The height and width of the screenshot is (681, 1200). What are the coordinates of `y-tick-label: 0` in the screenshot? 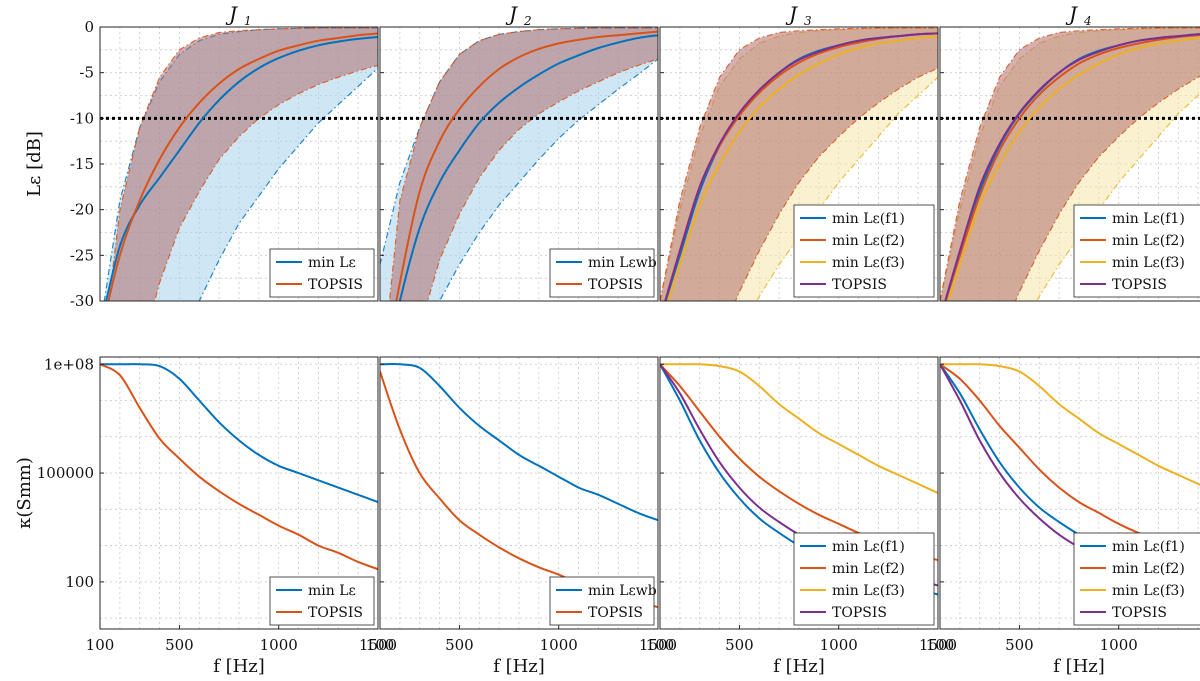 It's located at (89, 27).